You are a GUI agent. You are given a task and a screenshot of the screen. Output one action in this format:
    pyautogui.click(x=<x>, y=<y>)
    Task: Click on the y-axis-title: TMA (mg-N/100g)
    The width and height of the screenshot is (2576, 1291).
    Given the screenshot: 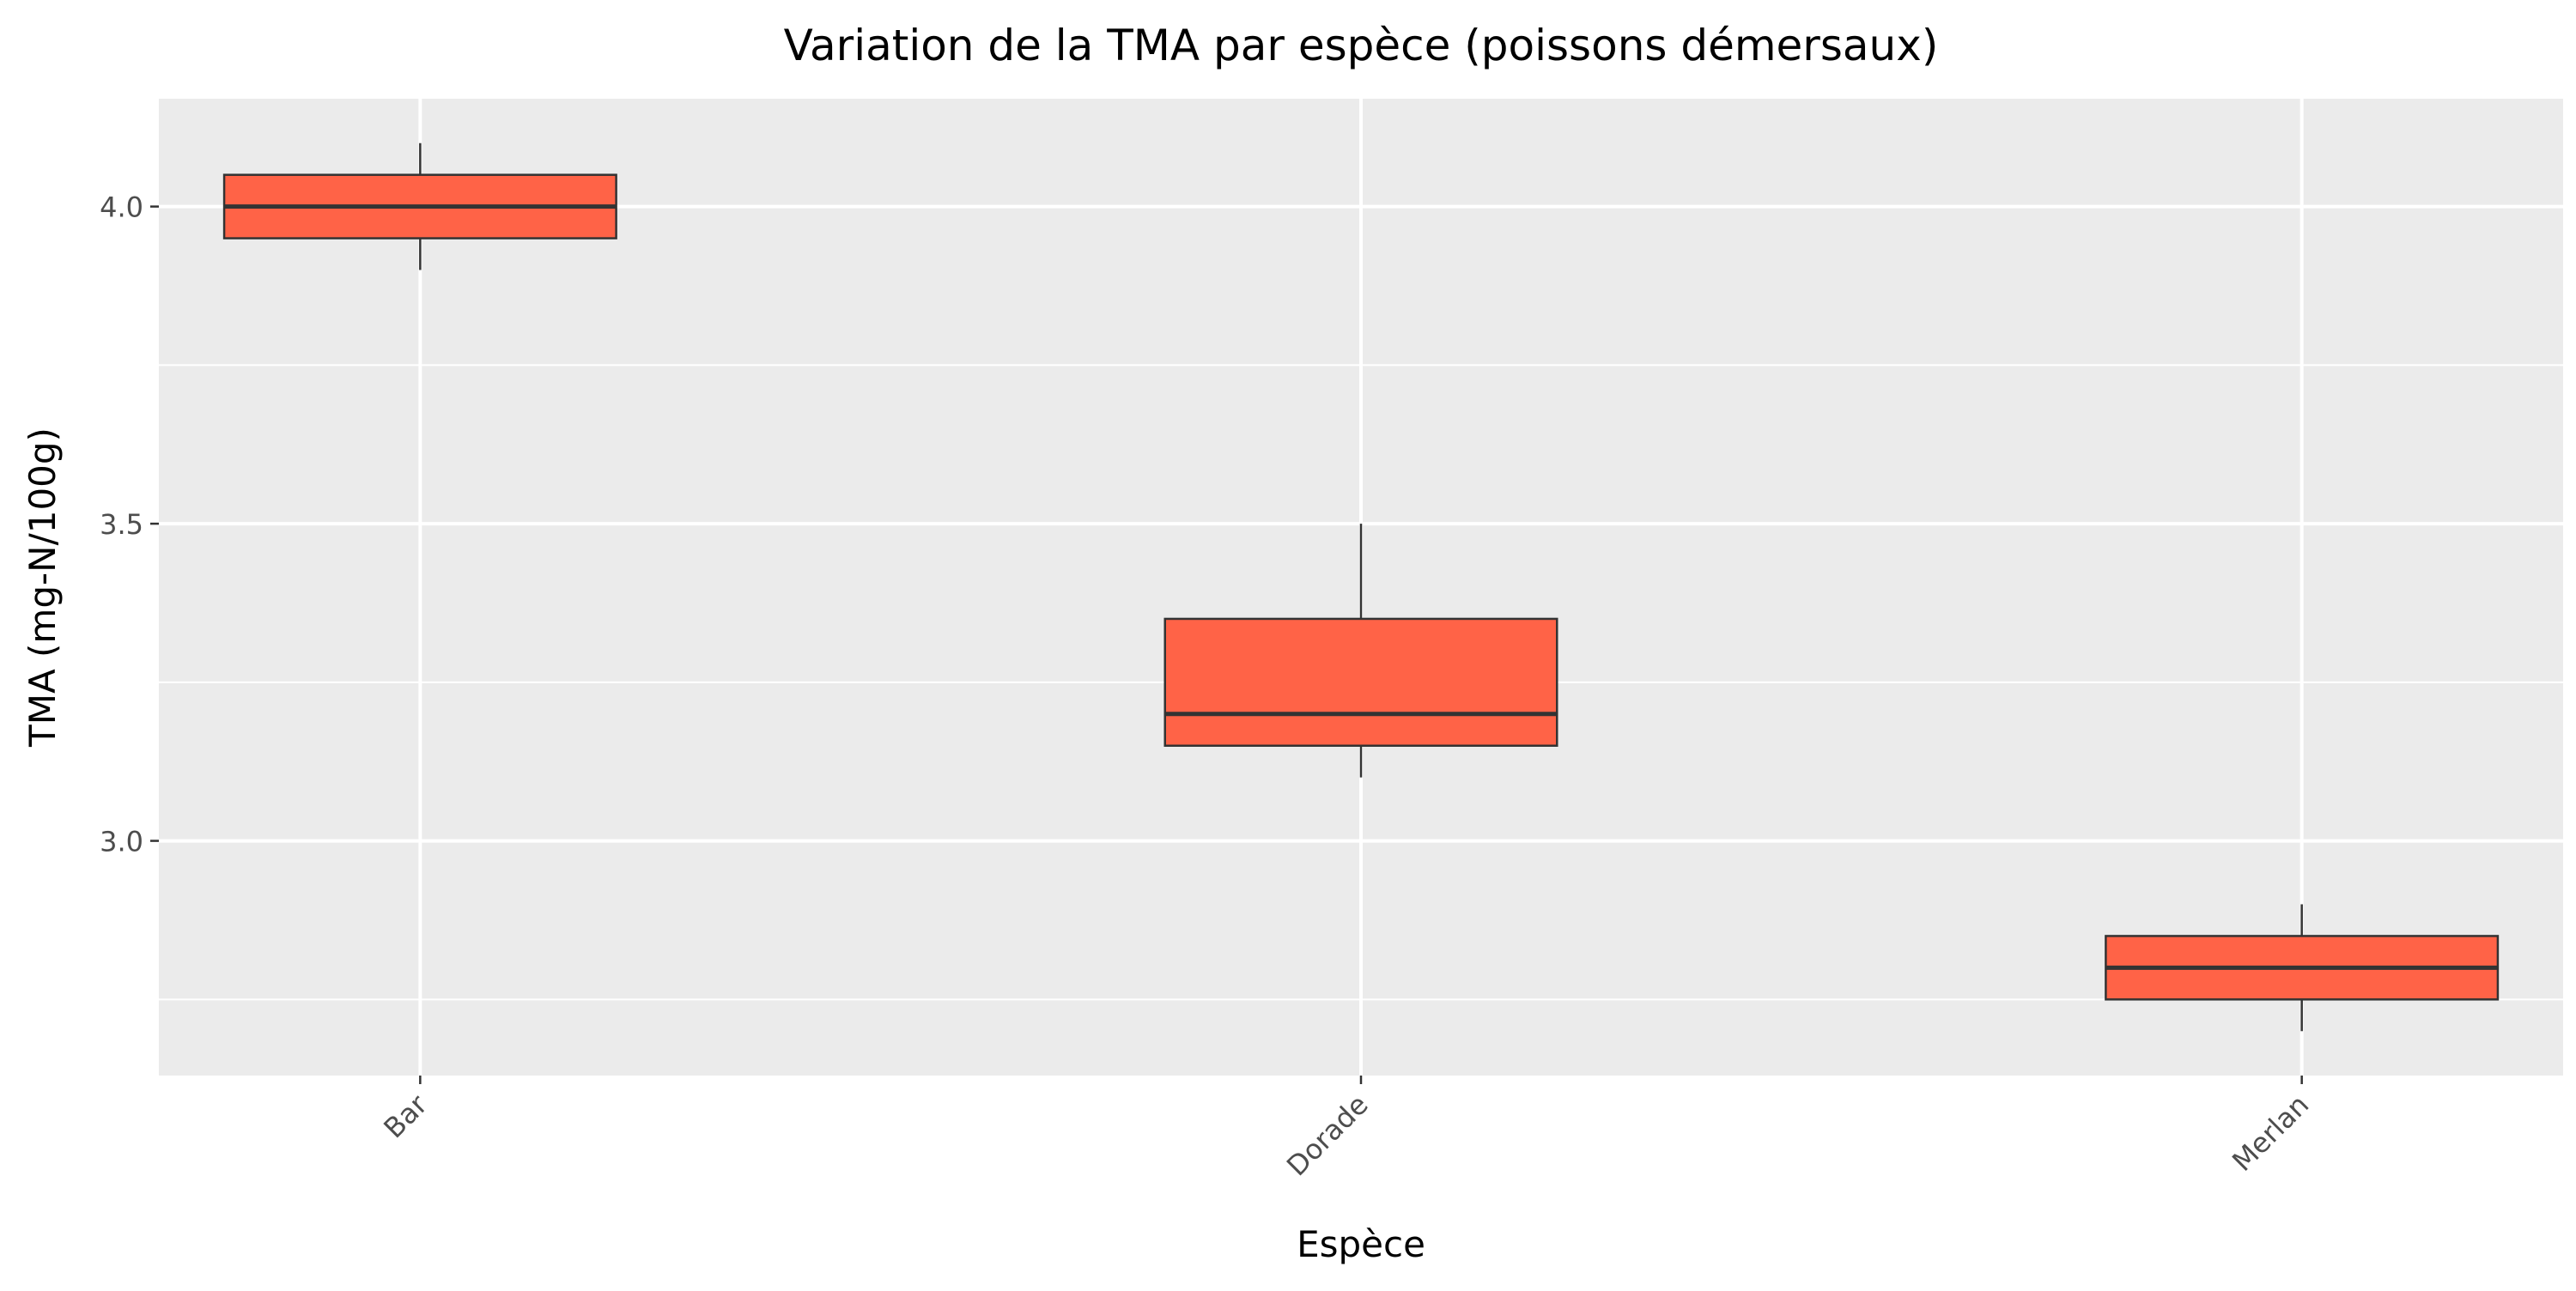 What is the action you would take?
    pyautogui.click(x=42, y=588)
    